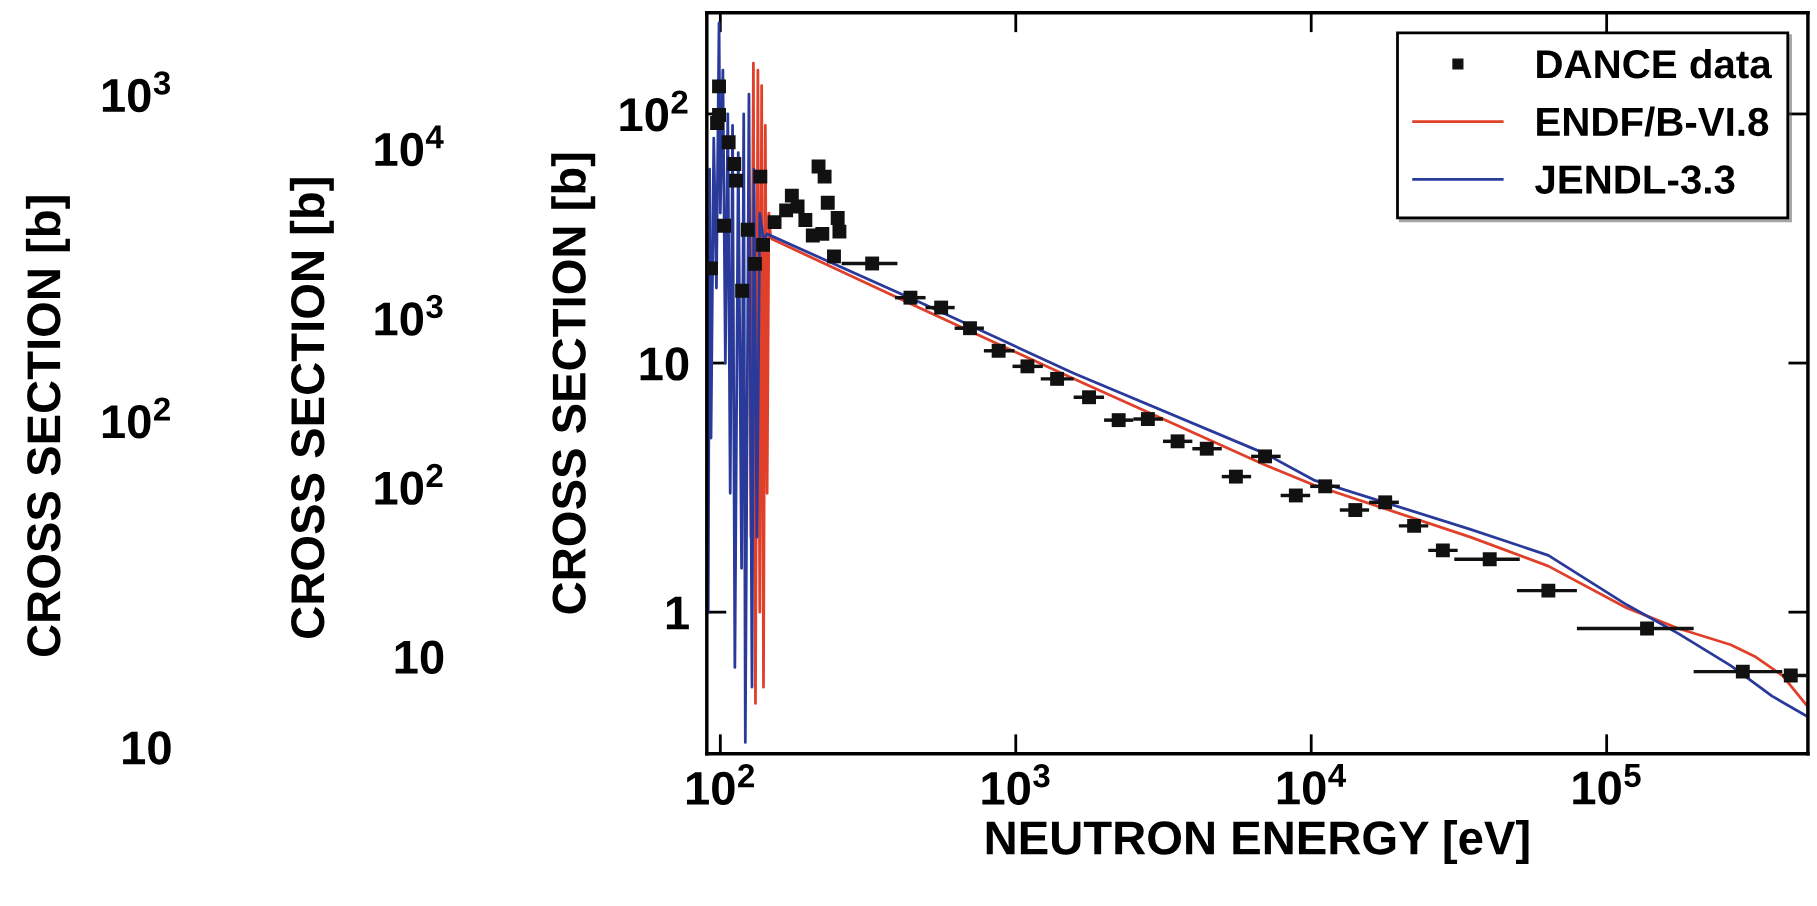 Image resolution: width=1817 pixels, height=906 pixels. What do you see at coordinates (1312, 784) in the screenshot?
I see `x-tick-label: 10$^{4}$` at bounding box center [1312, 784].